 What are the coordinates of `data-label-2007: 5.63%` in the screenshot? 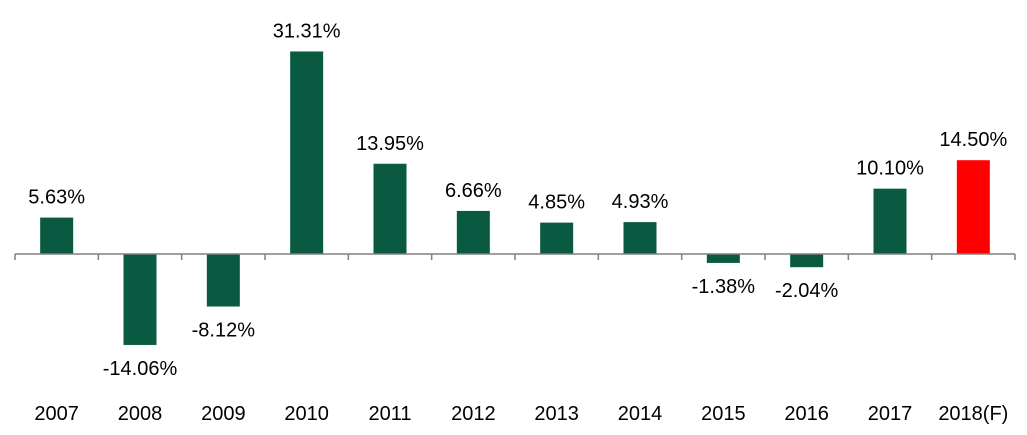 It's located at (56, 198).